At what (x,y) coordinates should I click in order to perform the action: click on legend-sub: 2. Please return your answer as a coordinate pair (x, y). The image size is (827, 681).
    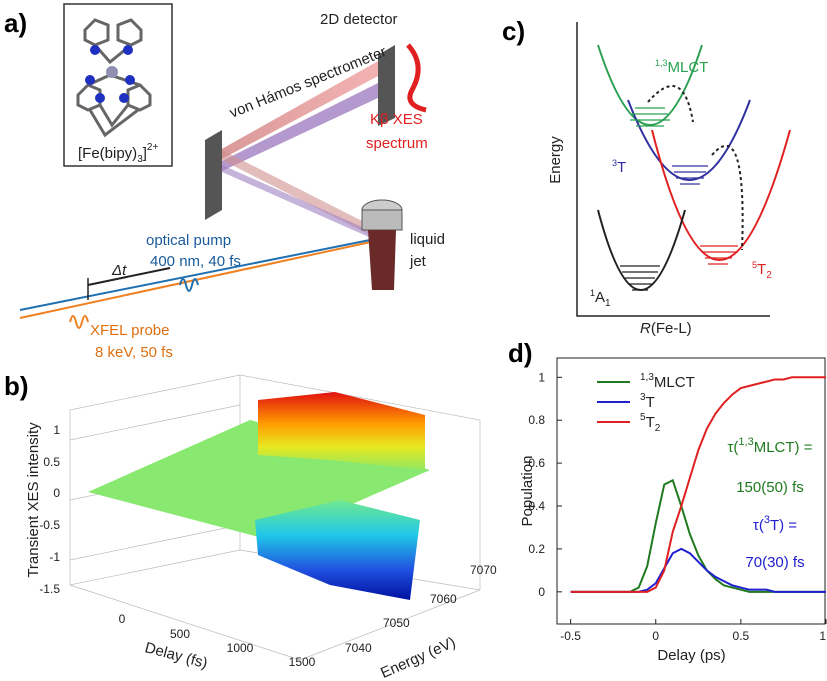
    Looking at the image, I should click on (658, 428).